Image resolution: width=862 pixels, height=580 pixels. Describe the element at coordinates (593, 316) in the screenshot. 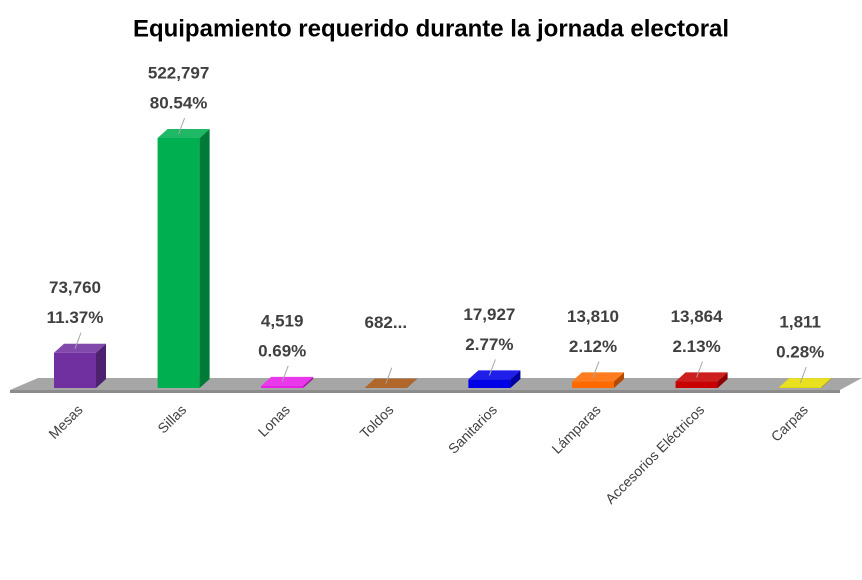

I see `value-label: 13,810` at that location.